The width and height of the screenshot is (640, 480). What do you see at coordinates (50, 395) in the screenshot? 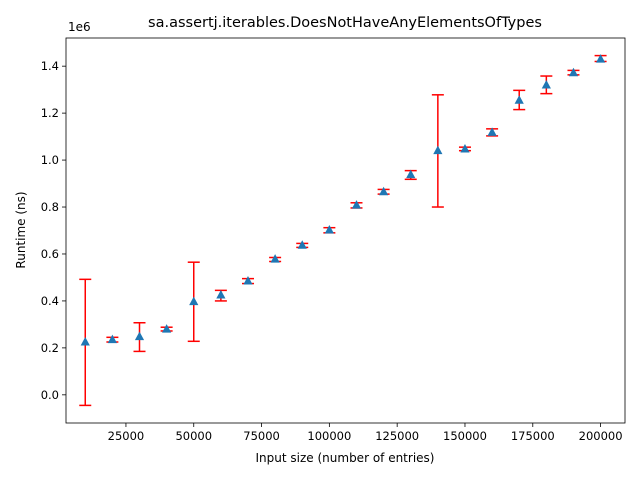
I see `y-tick-label: 0.0` at bounding box center [50, 395].